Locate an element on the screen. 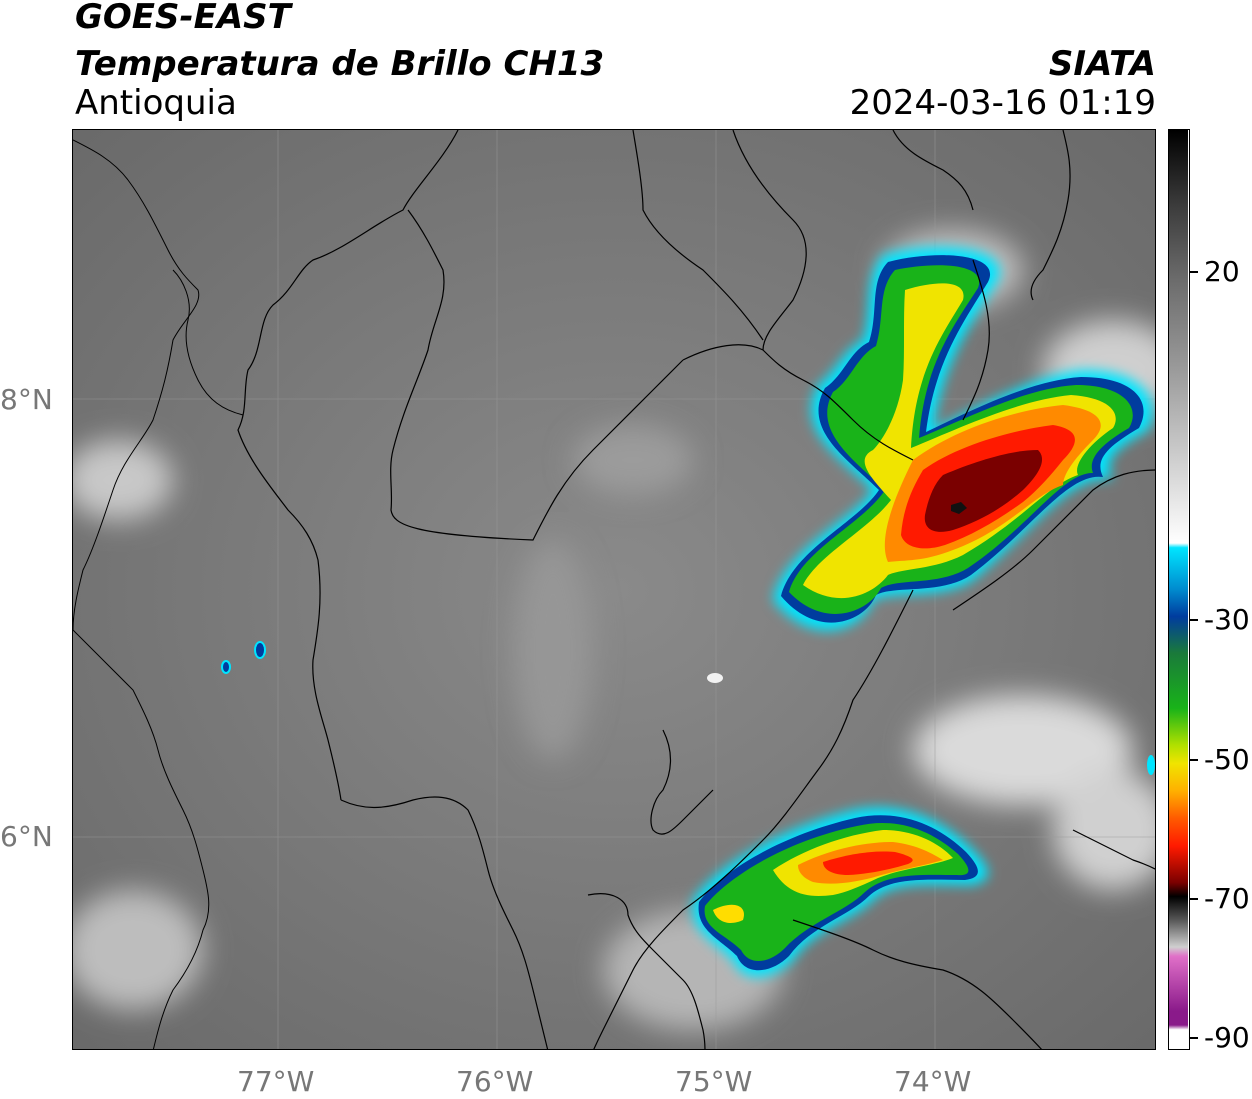 The width and height of the screenshot is (1252, 1099). lon-label-75w: 75°W is located at coordinates (714, 1081).